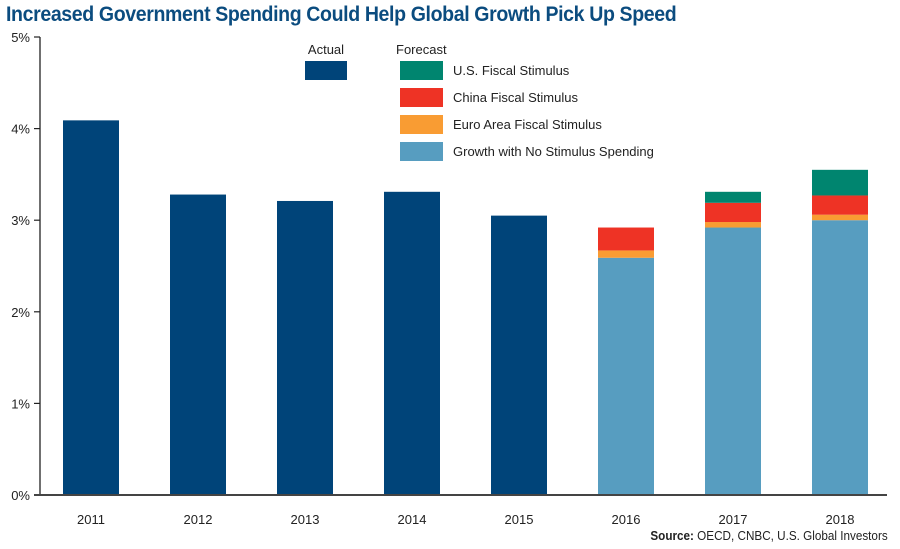 This screenshot has height=549, width=900. Describe the element at coordinates (326, 49) in the screenshot. I see `legend-title-actual: Actual` at that location.